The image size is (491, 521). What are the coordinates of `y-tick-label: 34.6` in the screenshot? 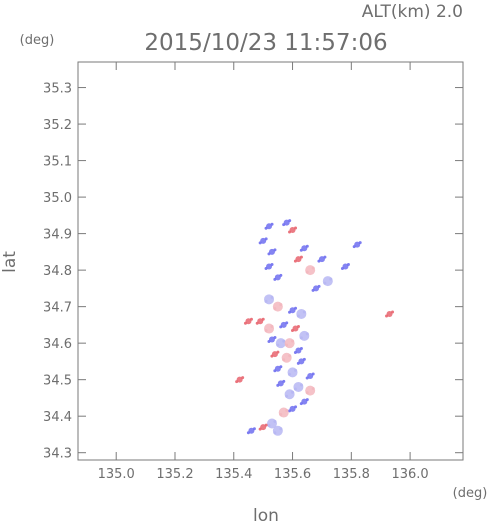 It's located at (57, 344).